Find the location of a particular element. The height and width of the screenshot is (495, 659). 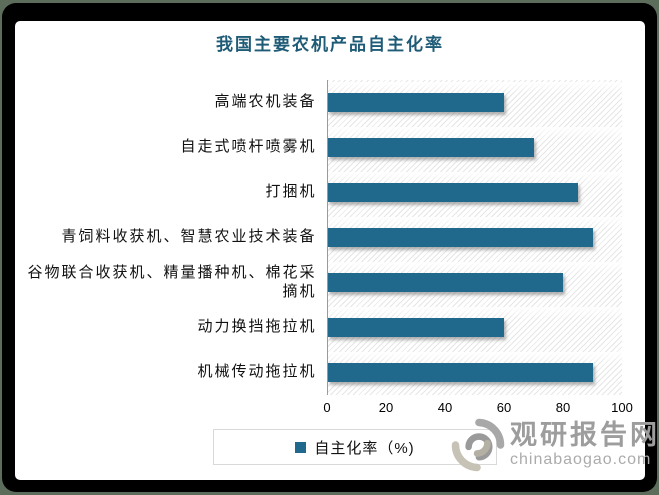

category-label: 机械传动拖拉机 is located at coordinates (257, 372).